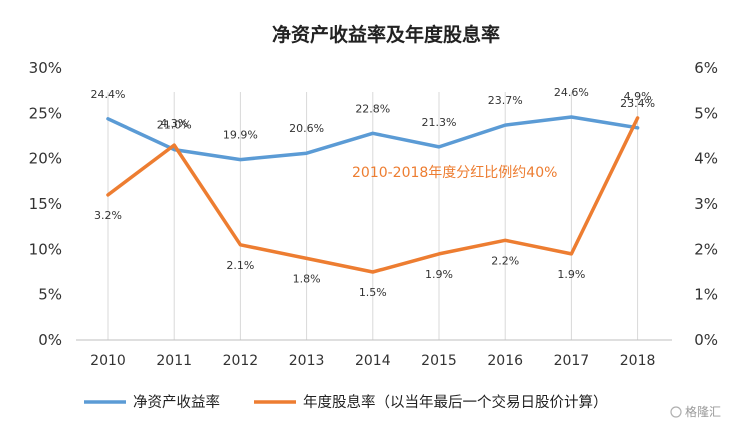 The image size is (741, 430). Describe the element at coordinates (373, 138) in the screenshot. I see `series-line-roe` at that location.